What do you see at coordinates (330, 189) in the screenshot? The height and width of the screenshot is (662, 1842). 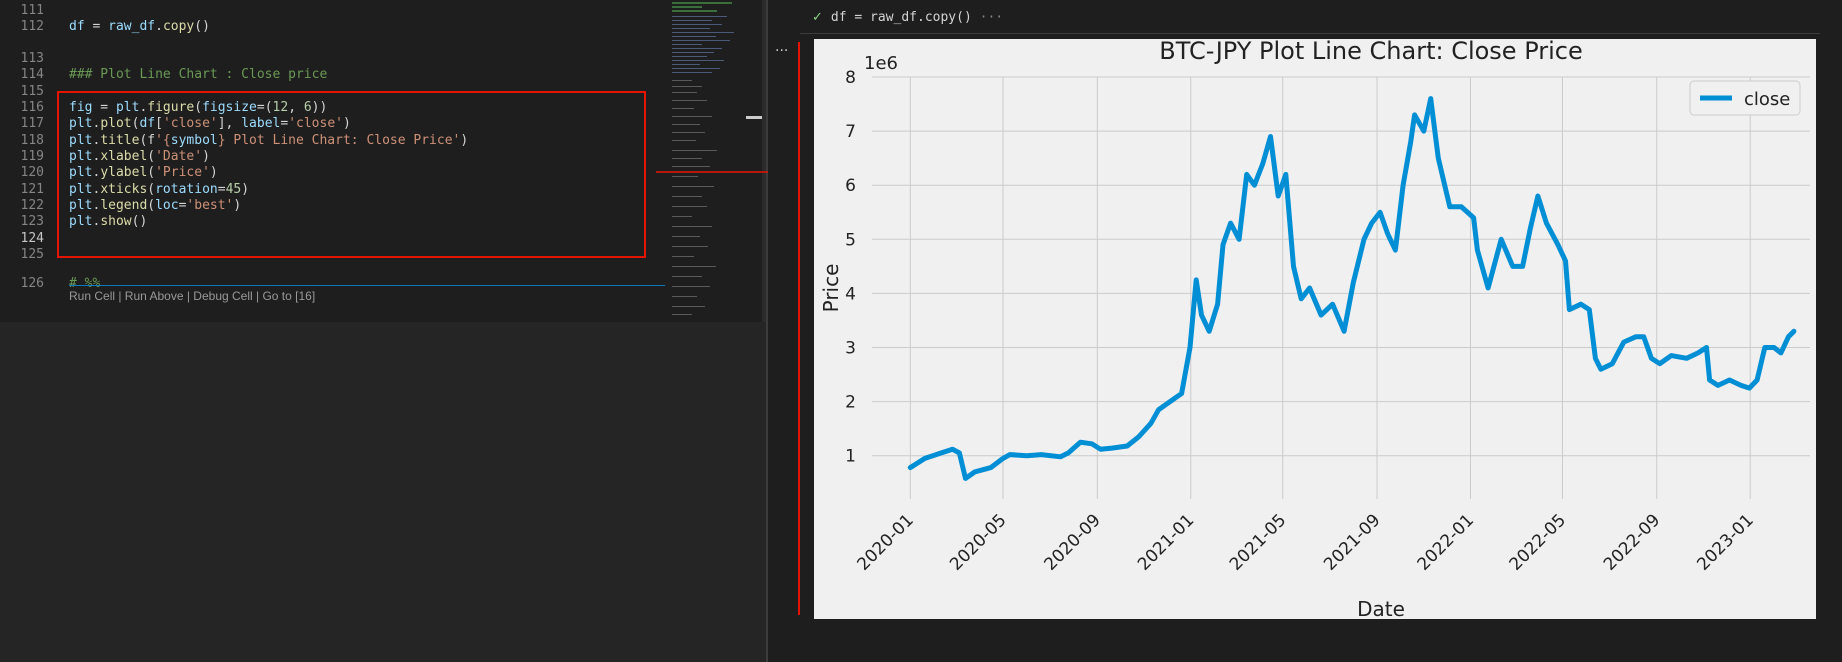 I see `code-line: 121 plt.xticks(rotation=45)` at bounding box center [330, 189].